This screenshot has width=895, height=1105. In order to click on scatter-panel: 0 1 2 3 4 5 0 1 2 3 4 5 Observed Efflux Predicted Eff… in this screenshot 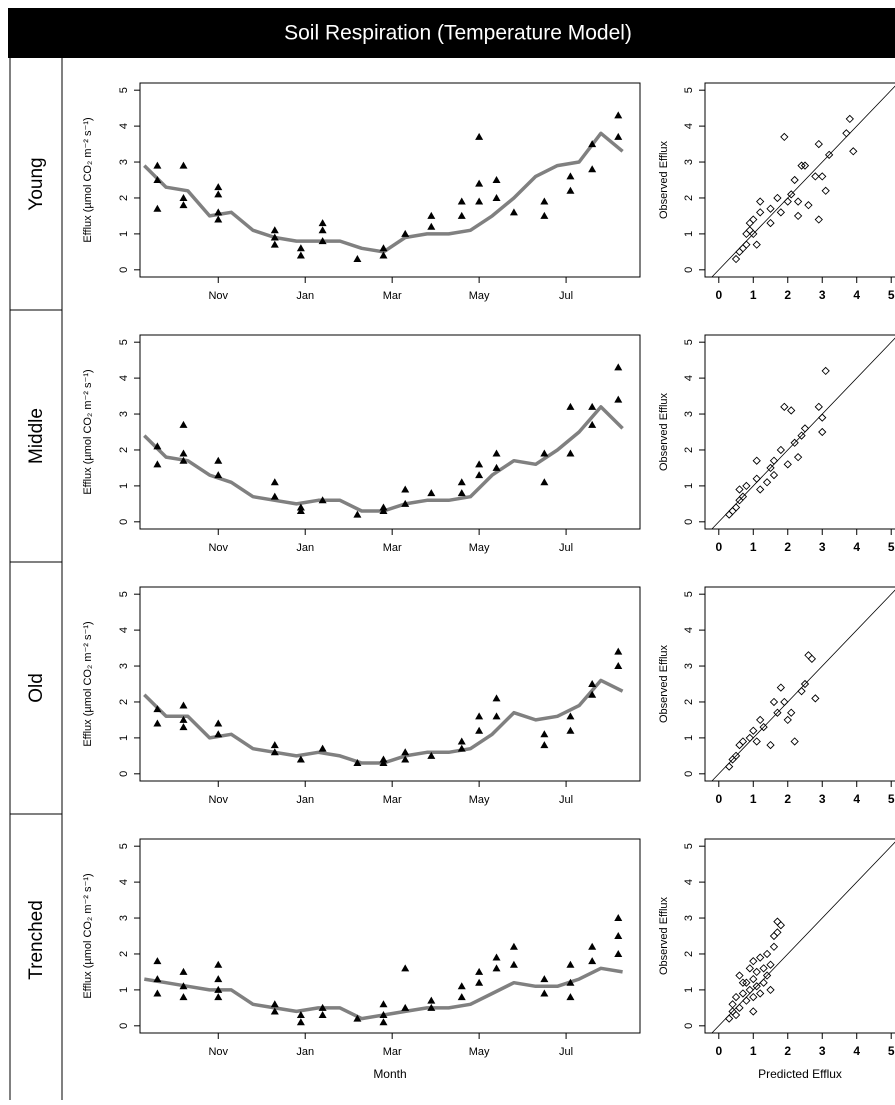, I will do `click(776, 959)`.